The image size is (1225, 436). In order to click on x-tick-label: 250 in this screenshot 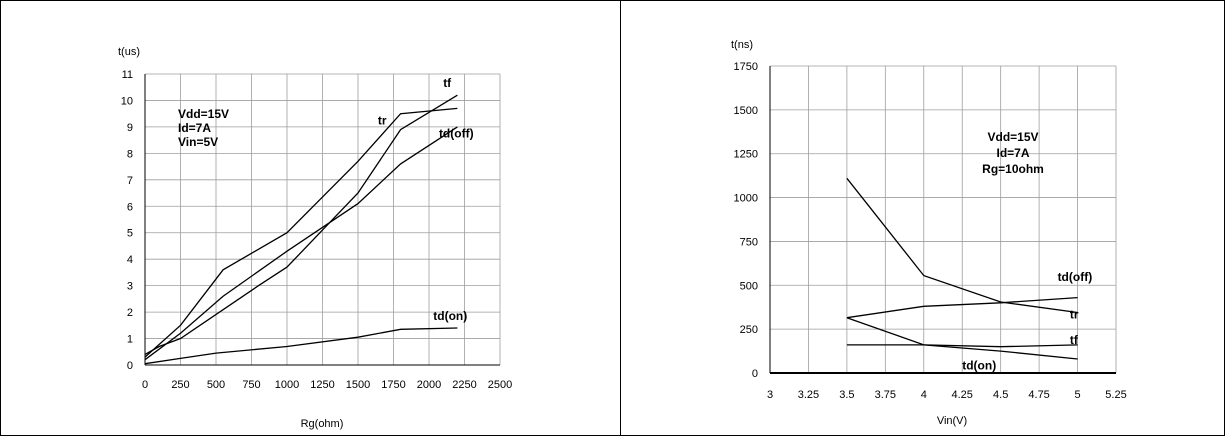, I will do `click(180, 385)`.